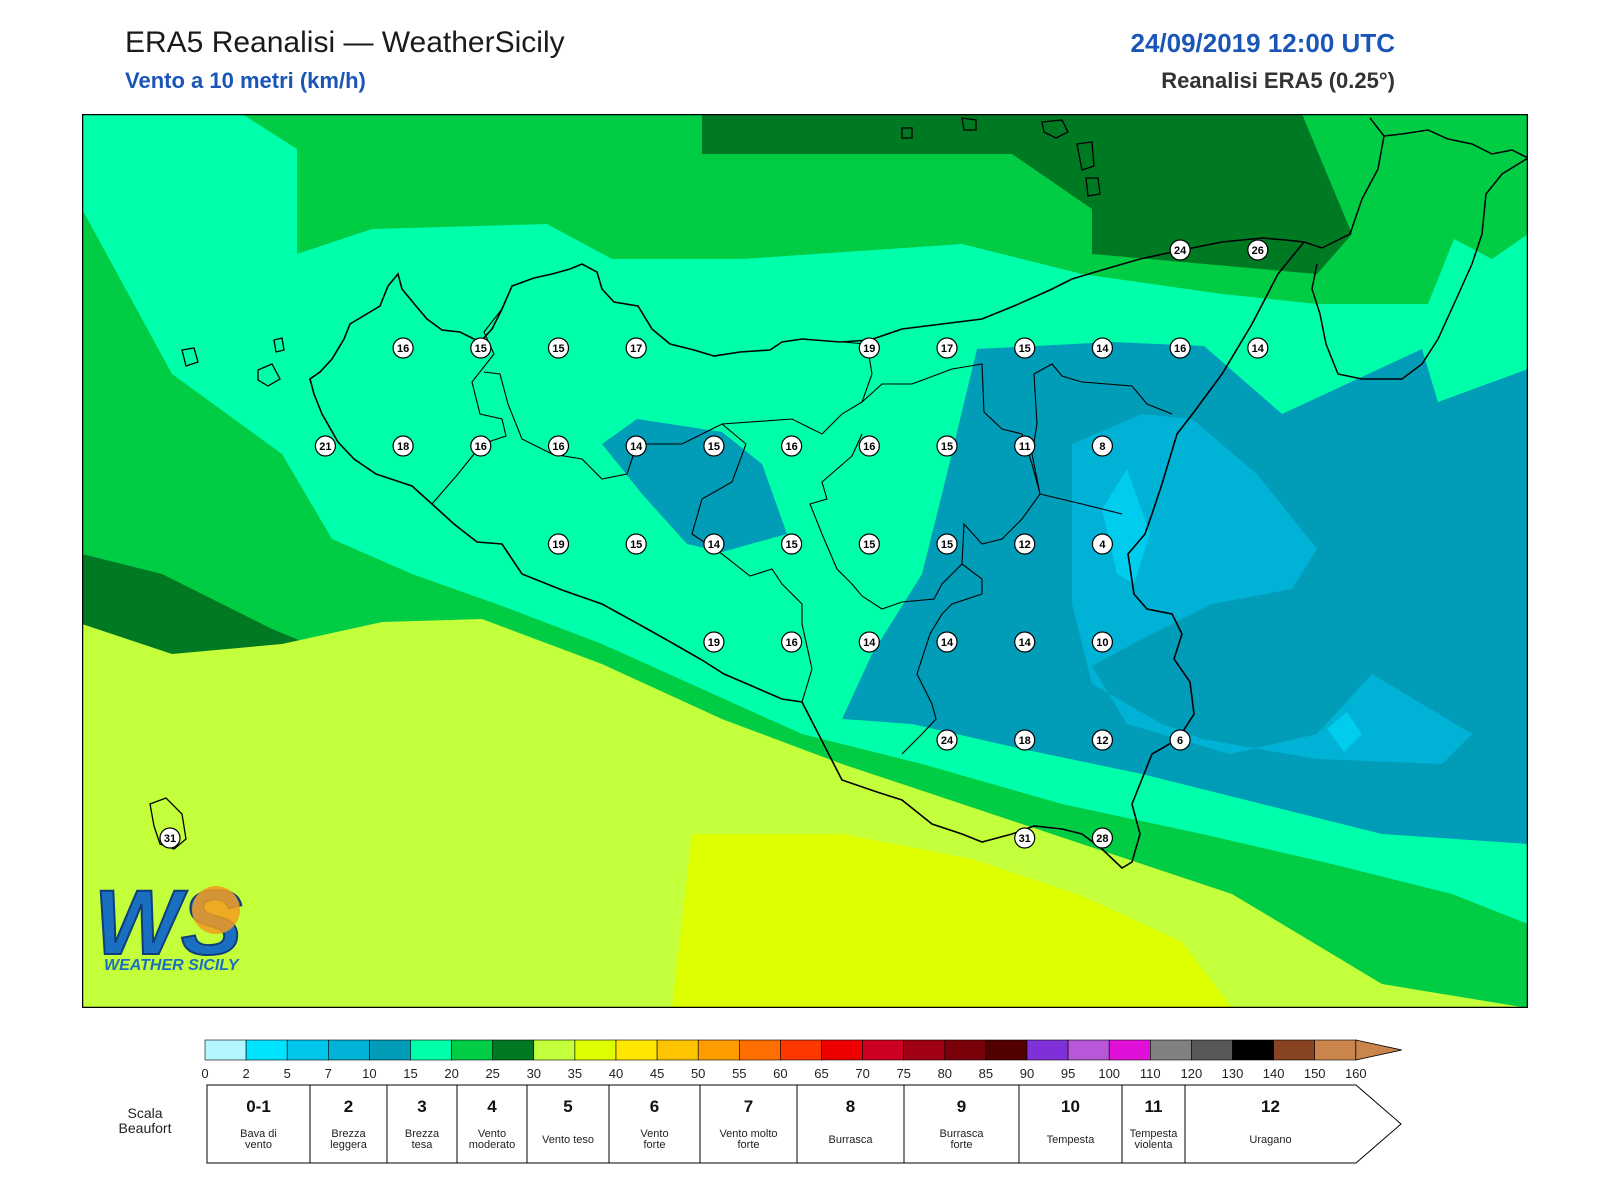 This screenshot has height=1200, width=1600. What do you see at coordinates (698, 1073) in the screenshot?
I see `colorbar-tick: 50` at bounding box center [698, 1073].